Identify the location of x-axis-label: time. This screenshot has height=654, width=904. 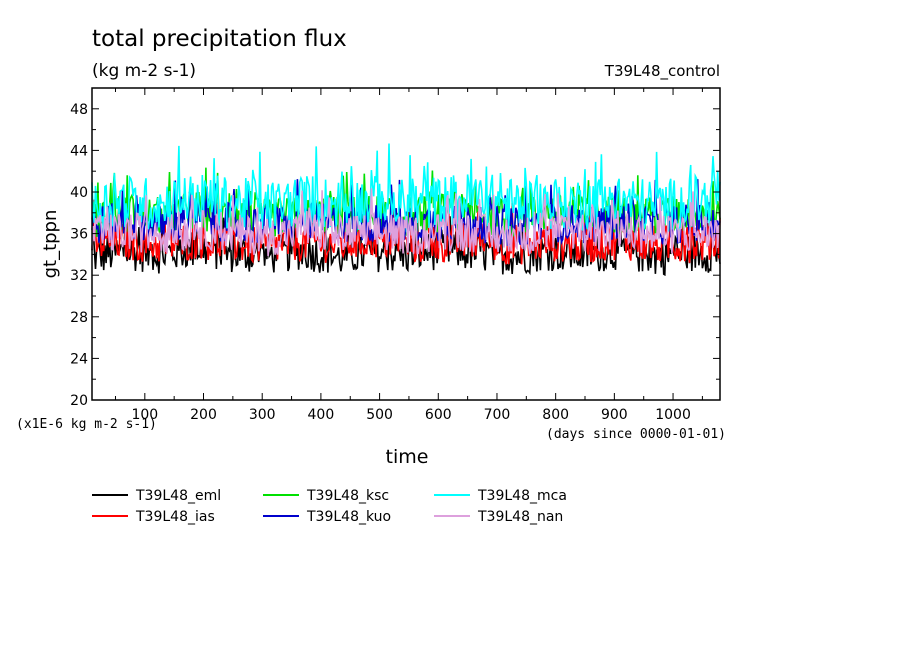
(407, 457).